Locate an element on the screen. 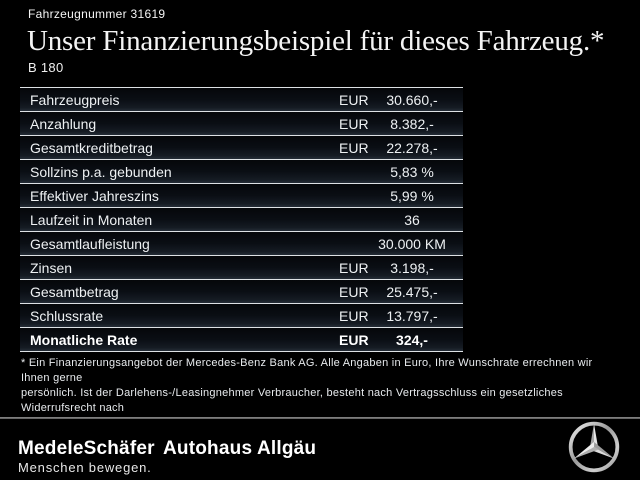  row-value: 13.797,- is located at coordinates (412, 315).